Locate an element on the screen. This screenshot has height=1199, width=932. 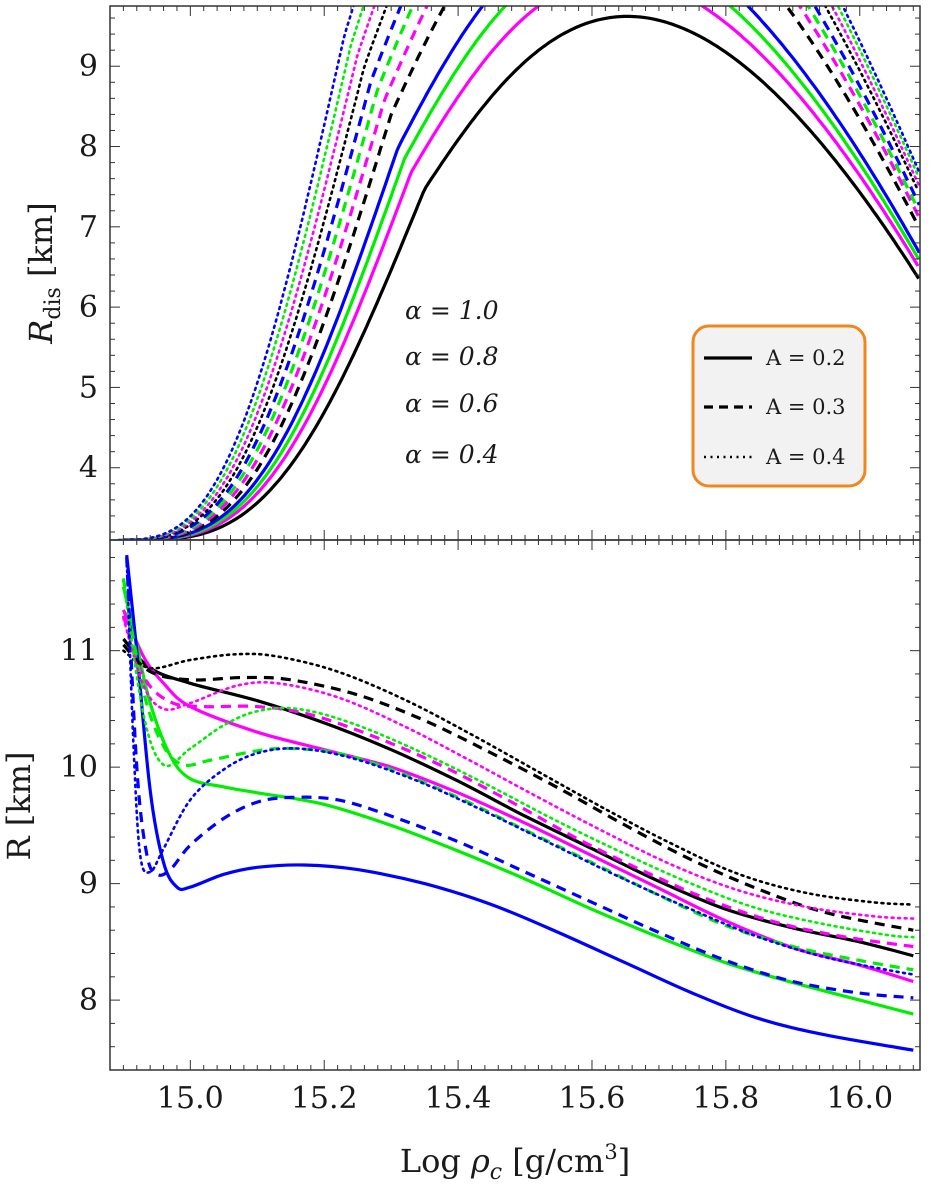
x-tick-label: 15.0 is located at coordinates (190, 1098).